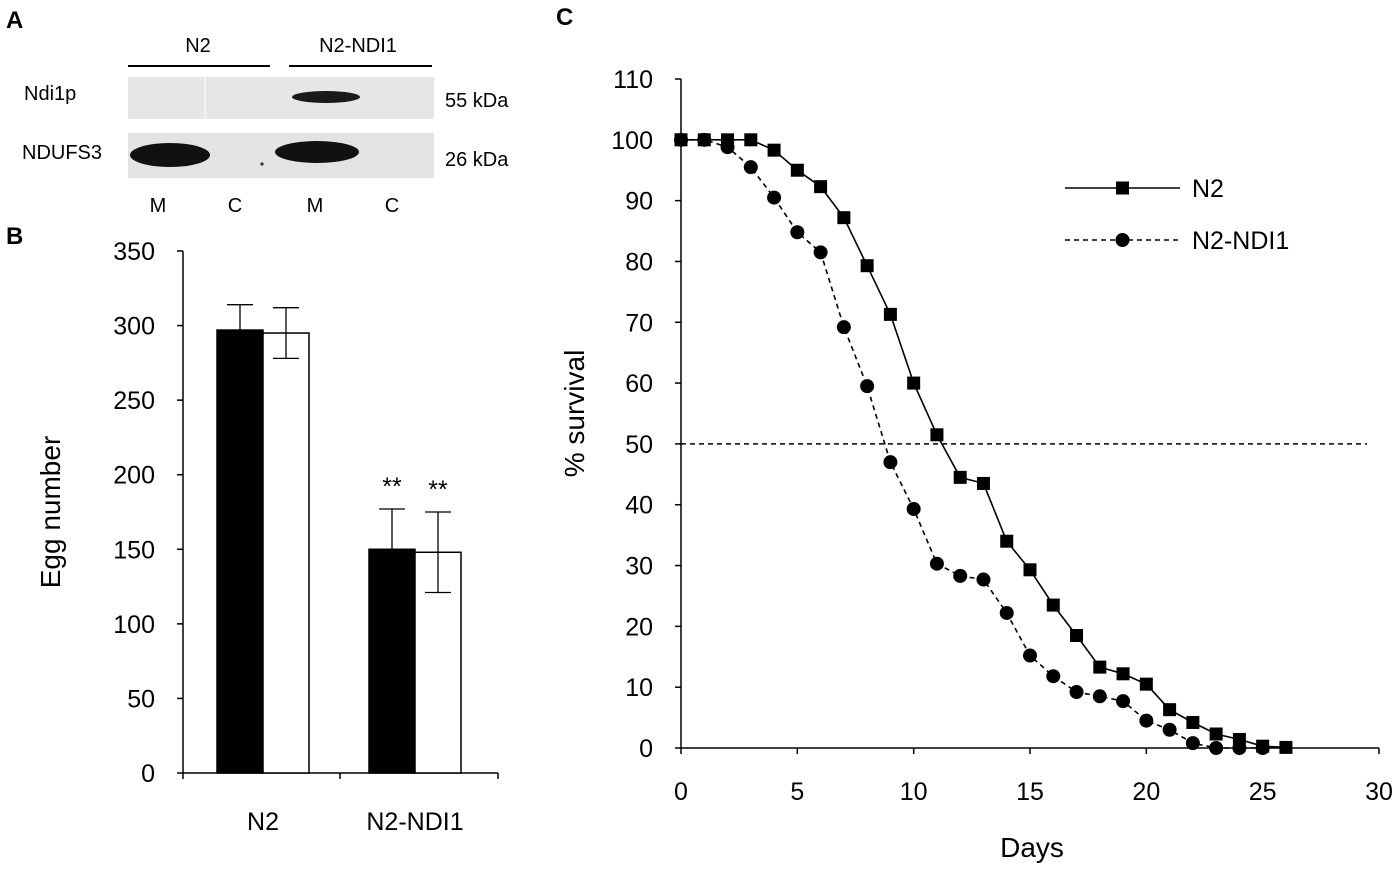 This screenshot has height=871, width=1400. I want to click on x-tick-label: N2-NDI1, so click(414, 822).